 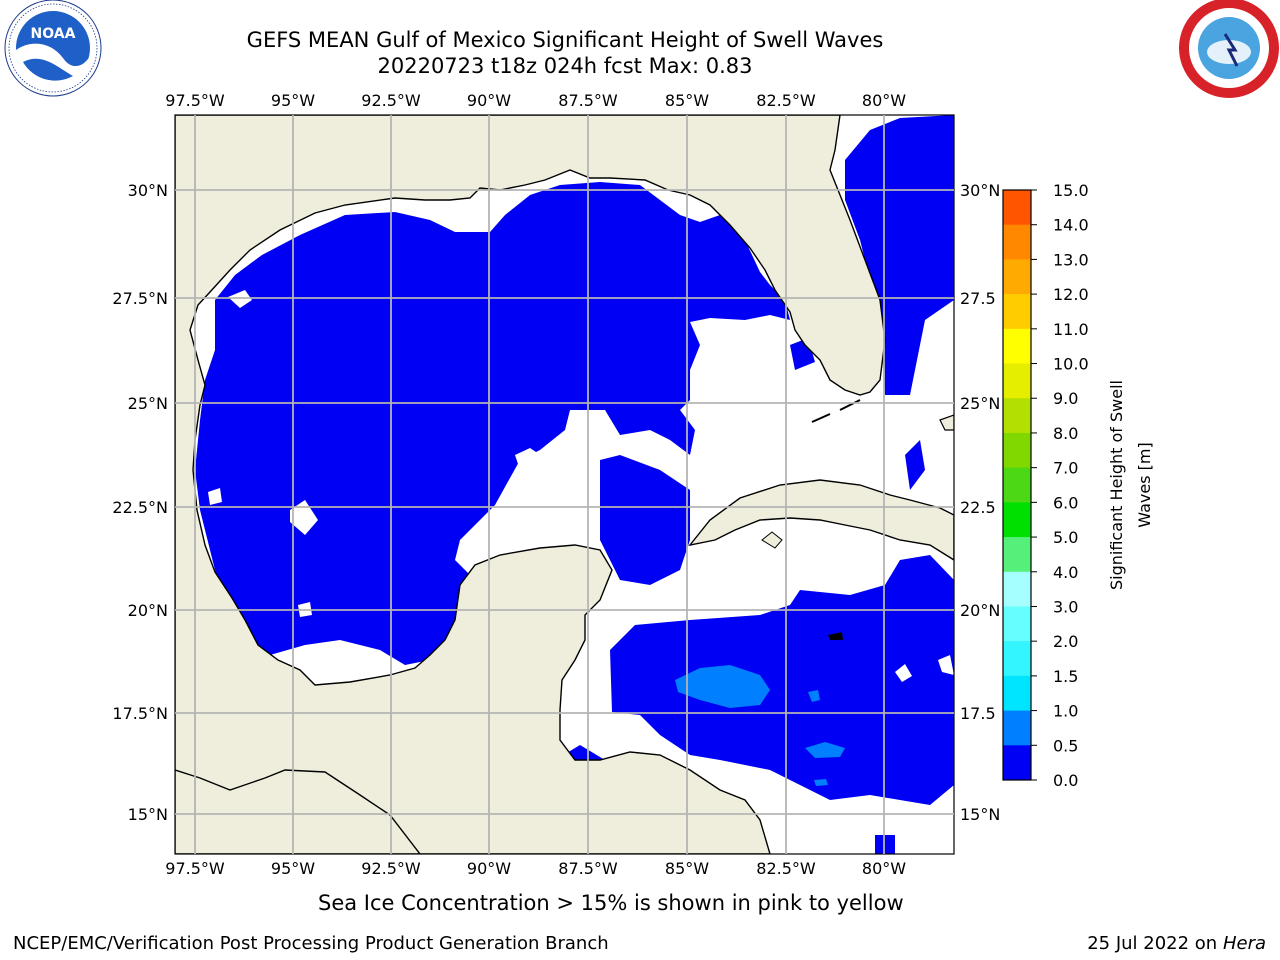 I want to click on colorbar-tick-label: 0.5, so click(x=1065, y=745).